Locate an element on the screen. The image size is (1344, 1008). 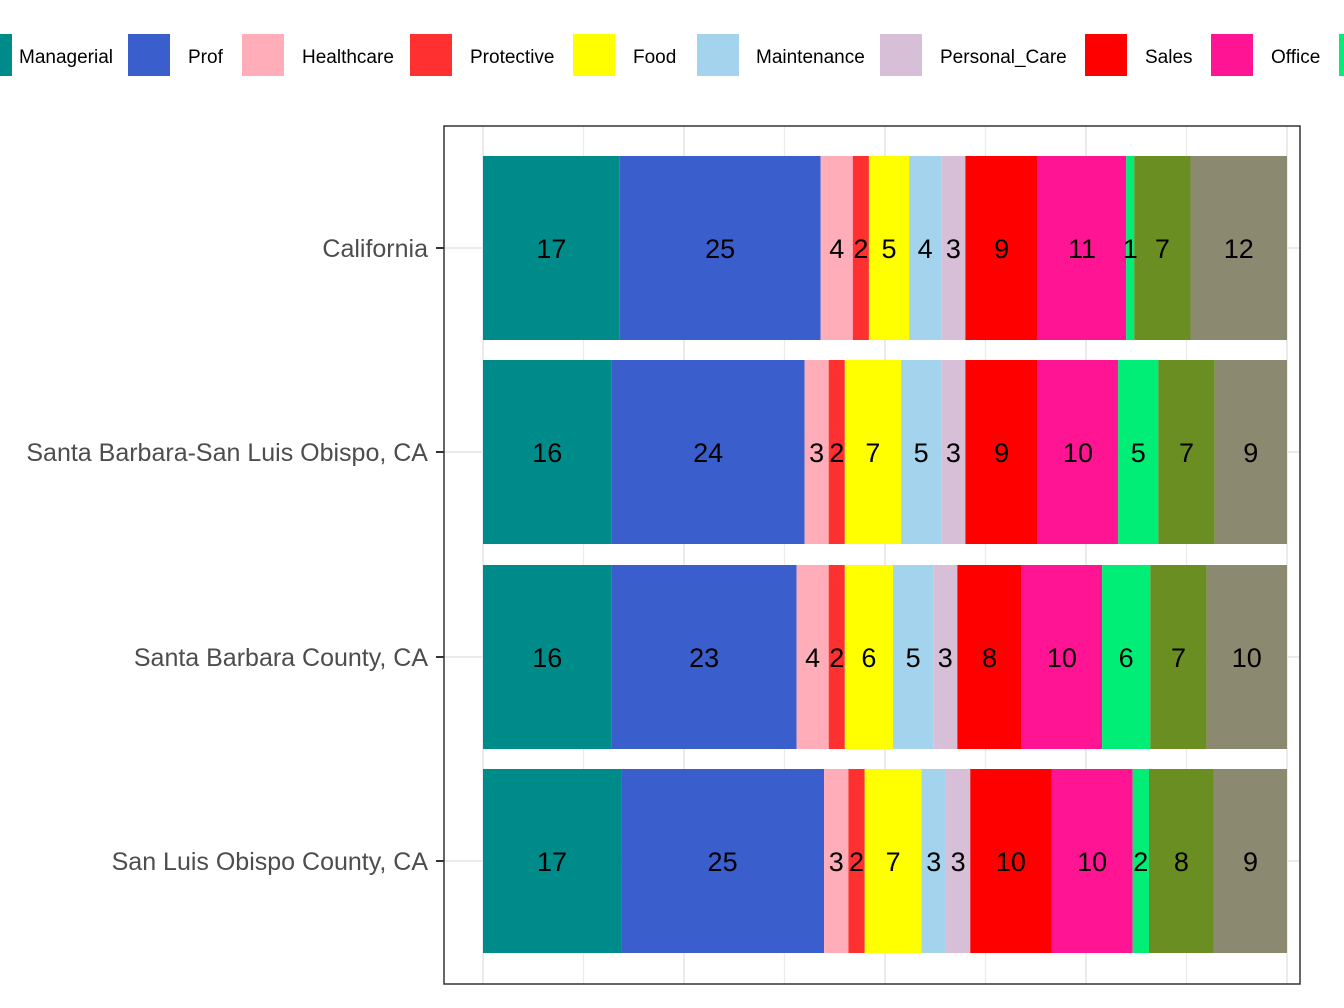
legend-key-protective is located at coordinates (431, 55).